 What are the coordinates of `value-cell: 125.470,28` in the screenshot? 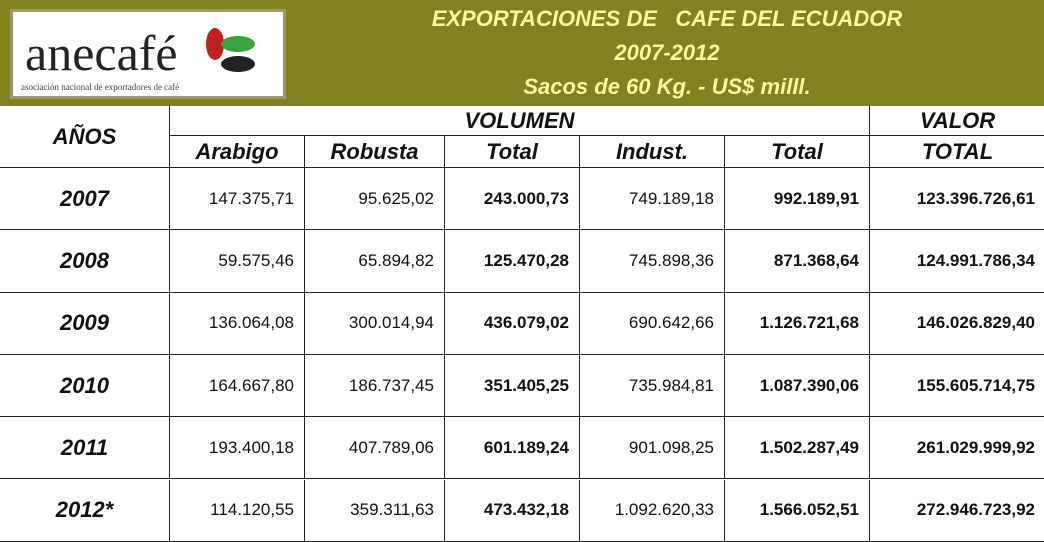 It's located at (512, 261).